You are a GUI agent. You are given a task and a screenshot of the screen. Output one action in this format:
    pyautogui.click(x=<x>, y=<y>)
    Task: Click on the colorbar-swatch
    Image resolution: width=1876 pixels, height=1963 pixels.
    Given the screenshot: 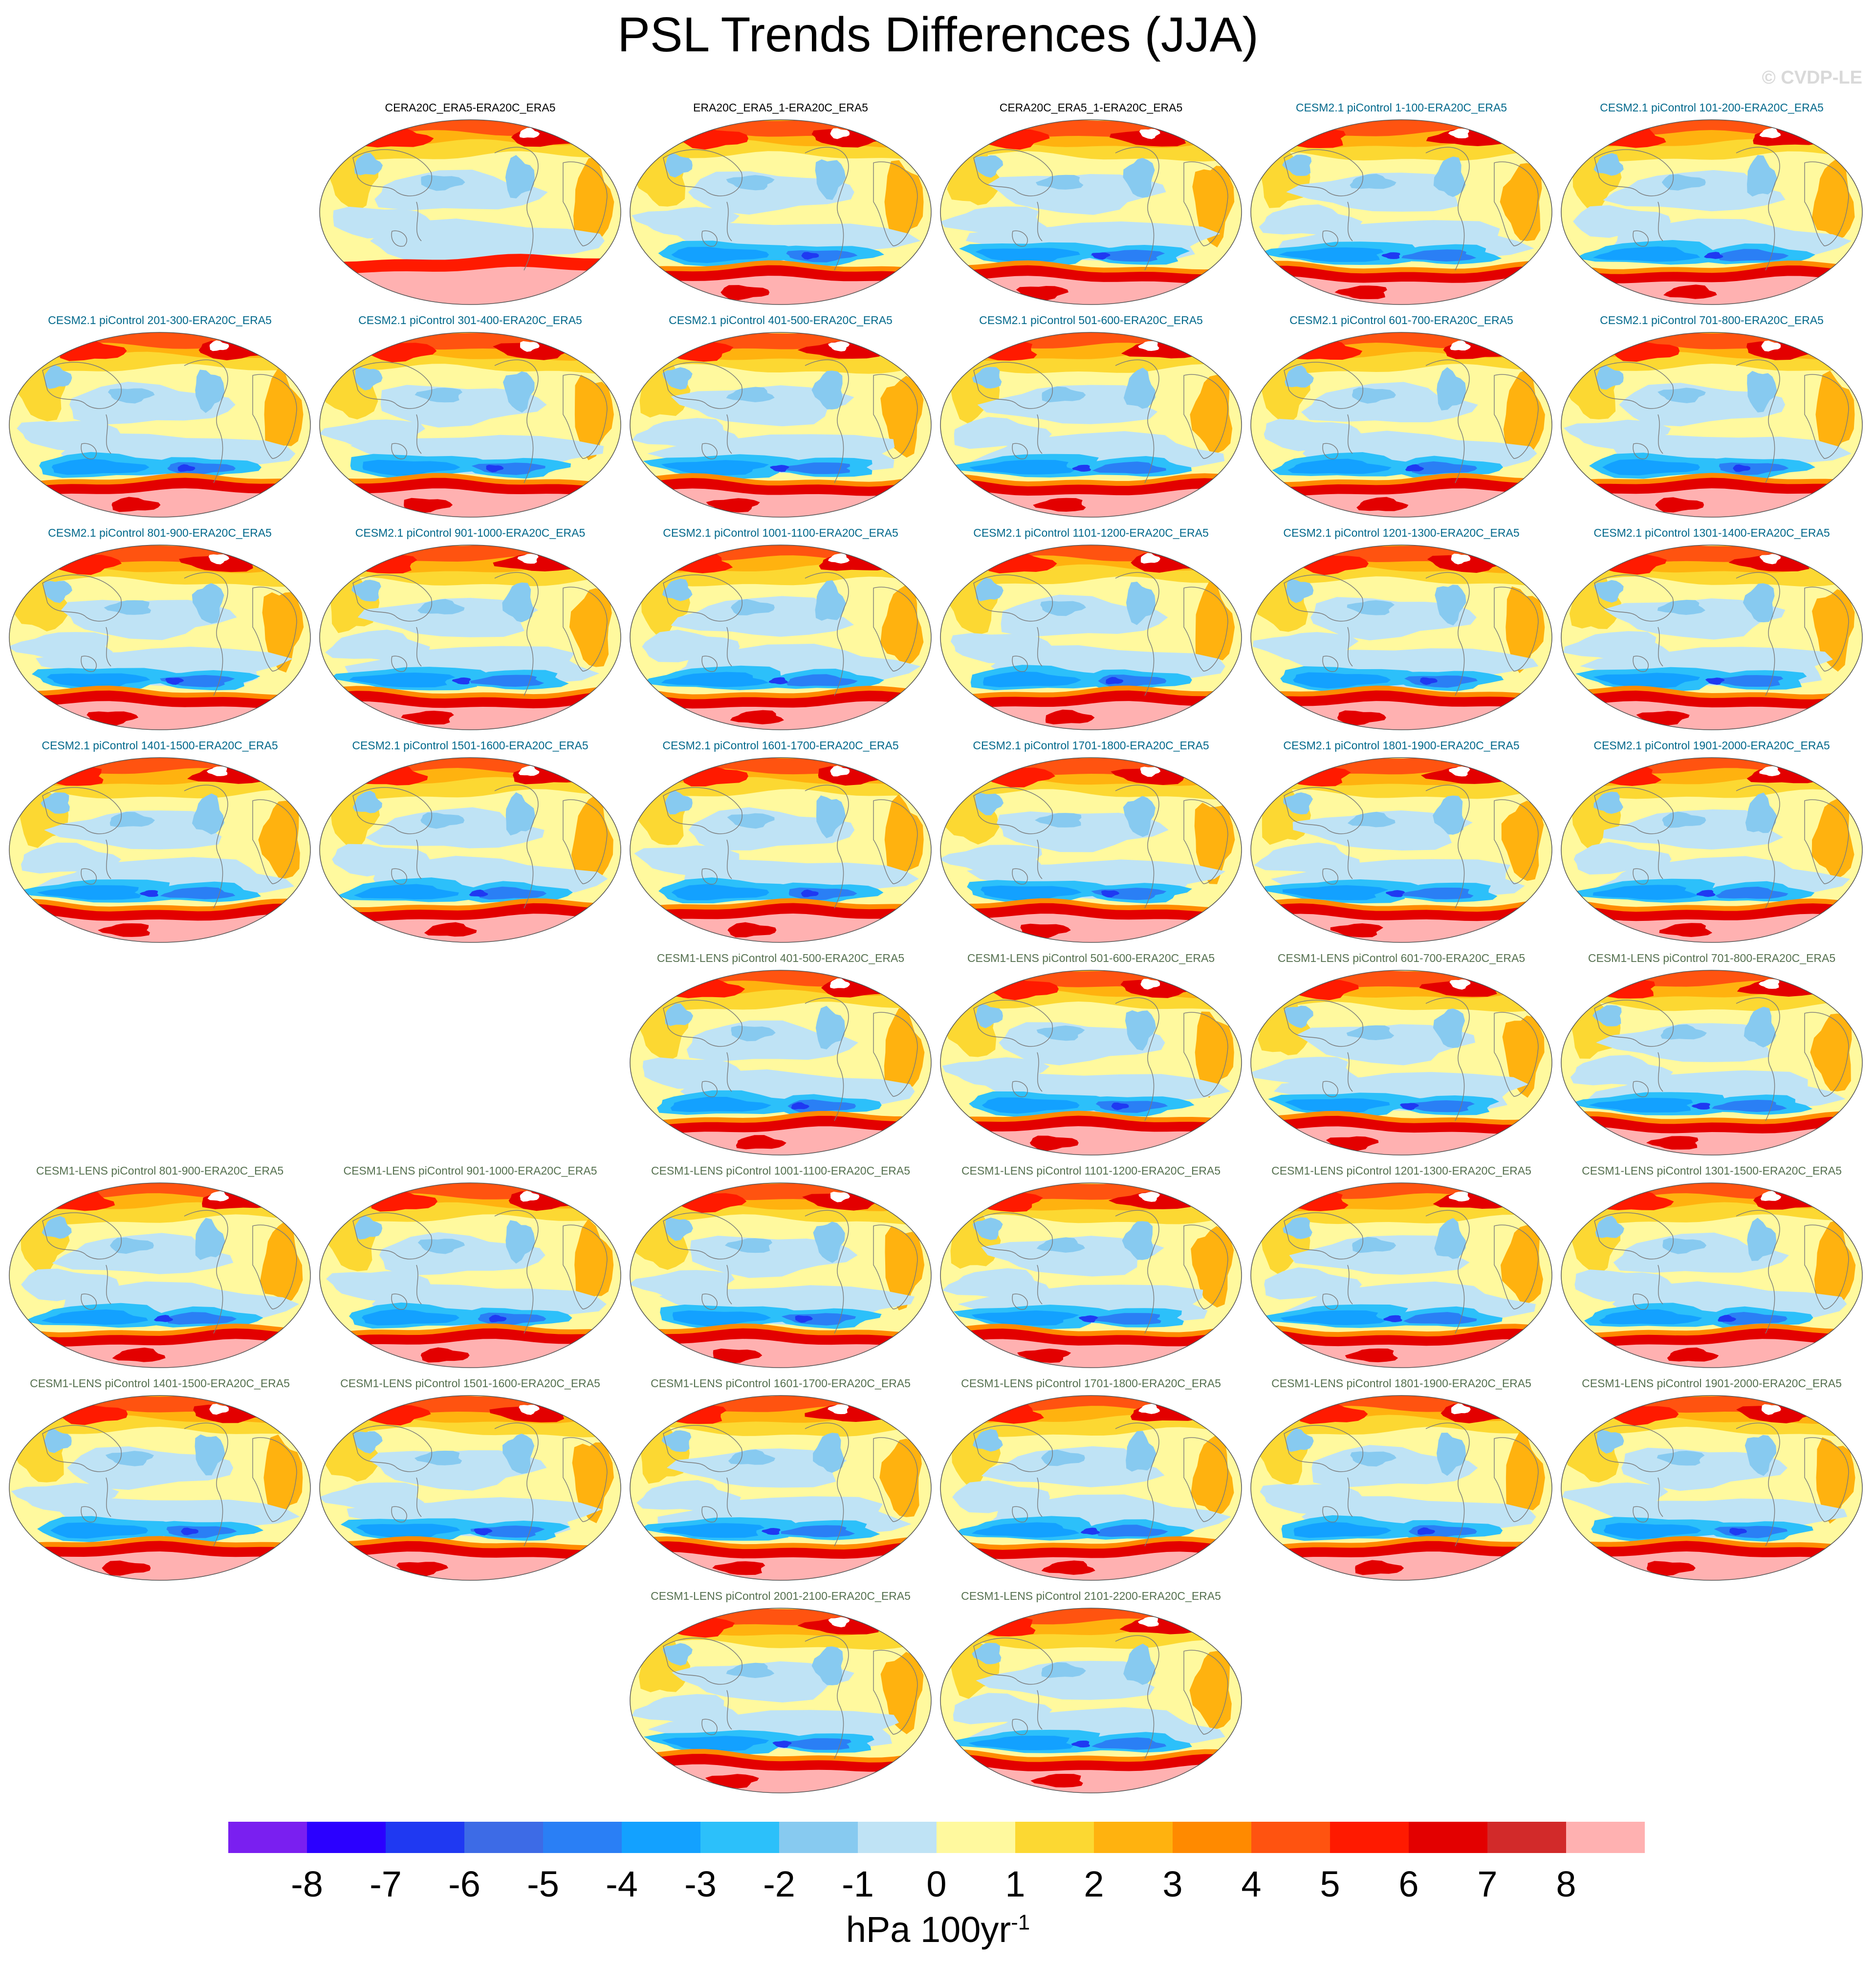 What is the action you would take?
    pyautogui.click(x=818, y=1837)
    